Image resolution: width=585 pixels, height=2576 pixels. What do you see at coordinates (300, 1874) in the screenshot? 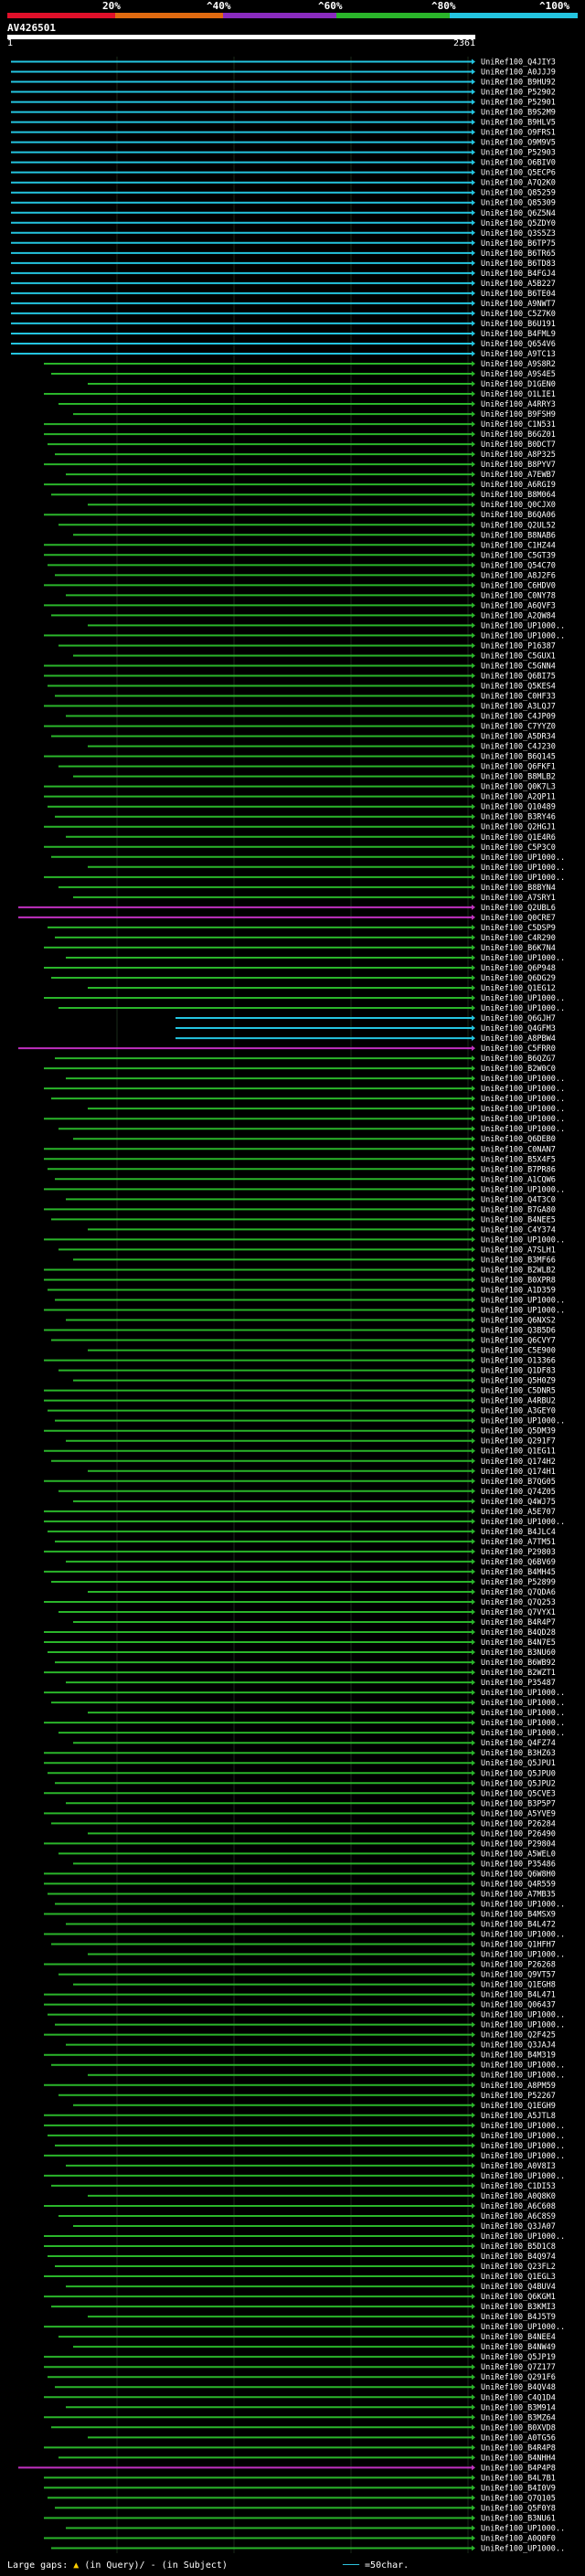
I see `hit-row: UniRef100_Q6W8H0` at bounding box center [300, 1874].